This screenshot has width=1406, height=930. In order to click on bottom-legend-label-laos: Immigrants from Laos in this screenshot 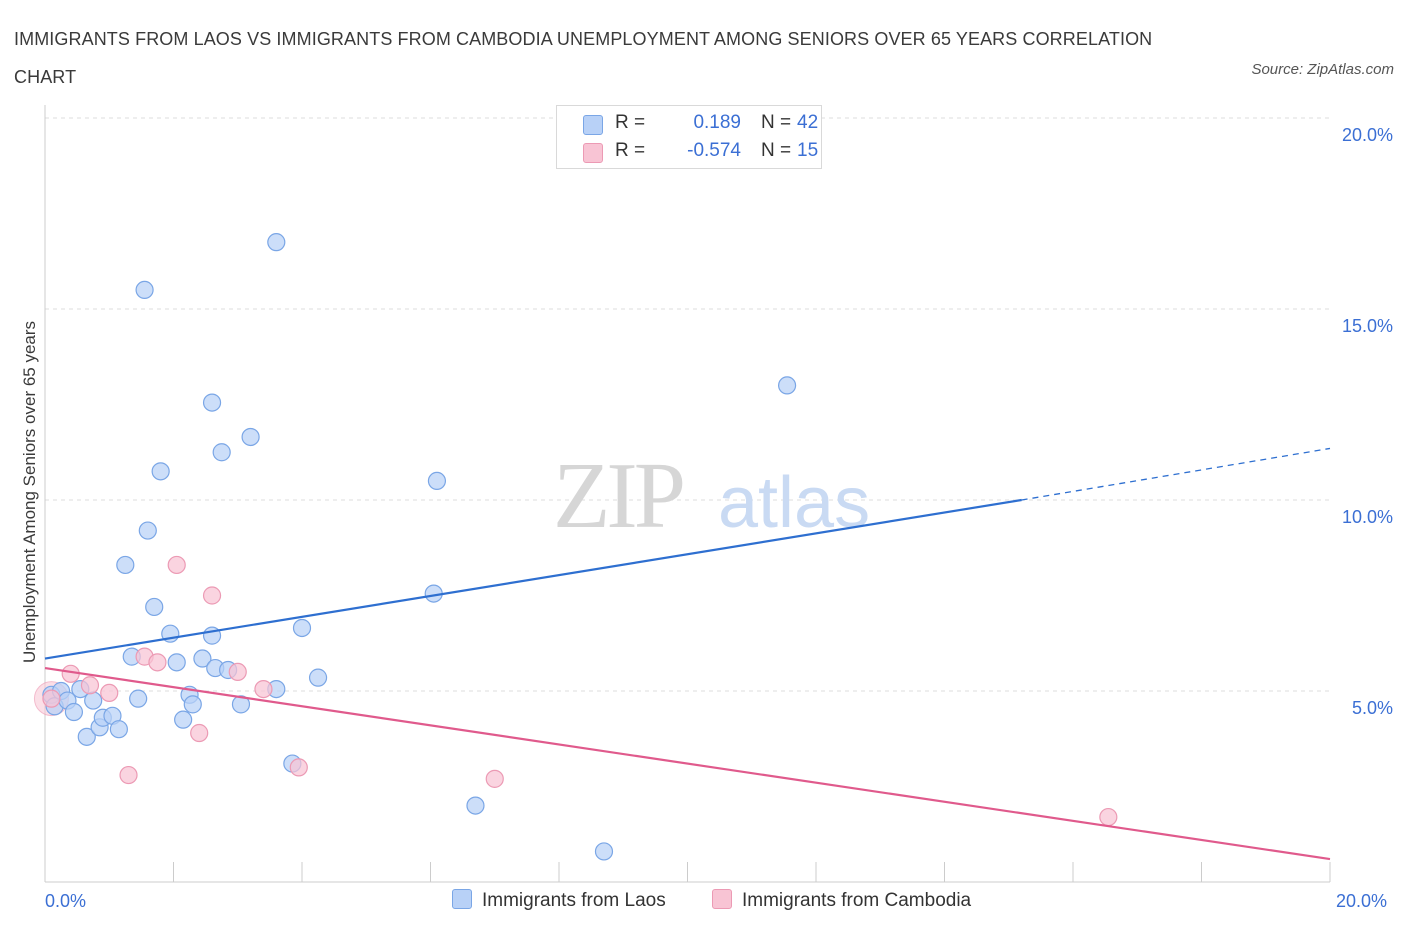, I will do `click(574, 900)`.